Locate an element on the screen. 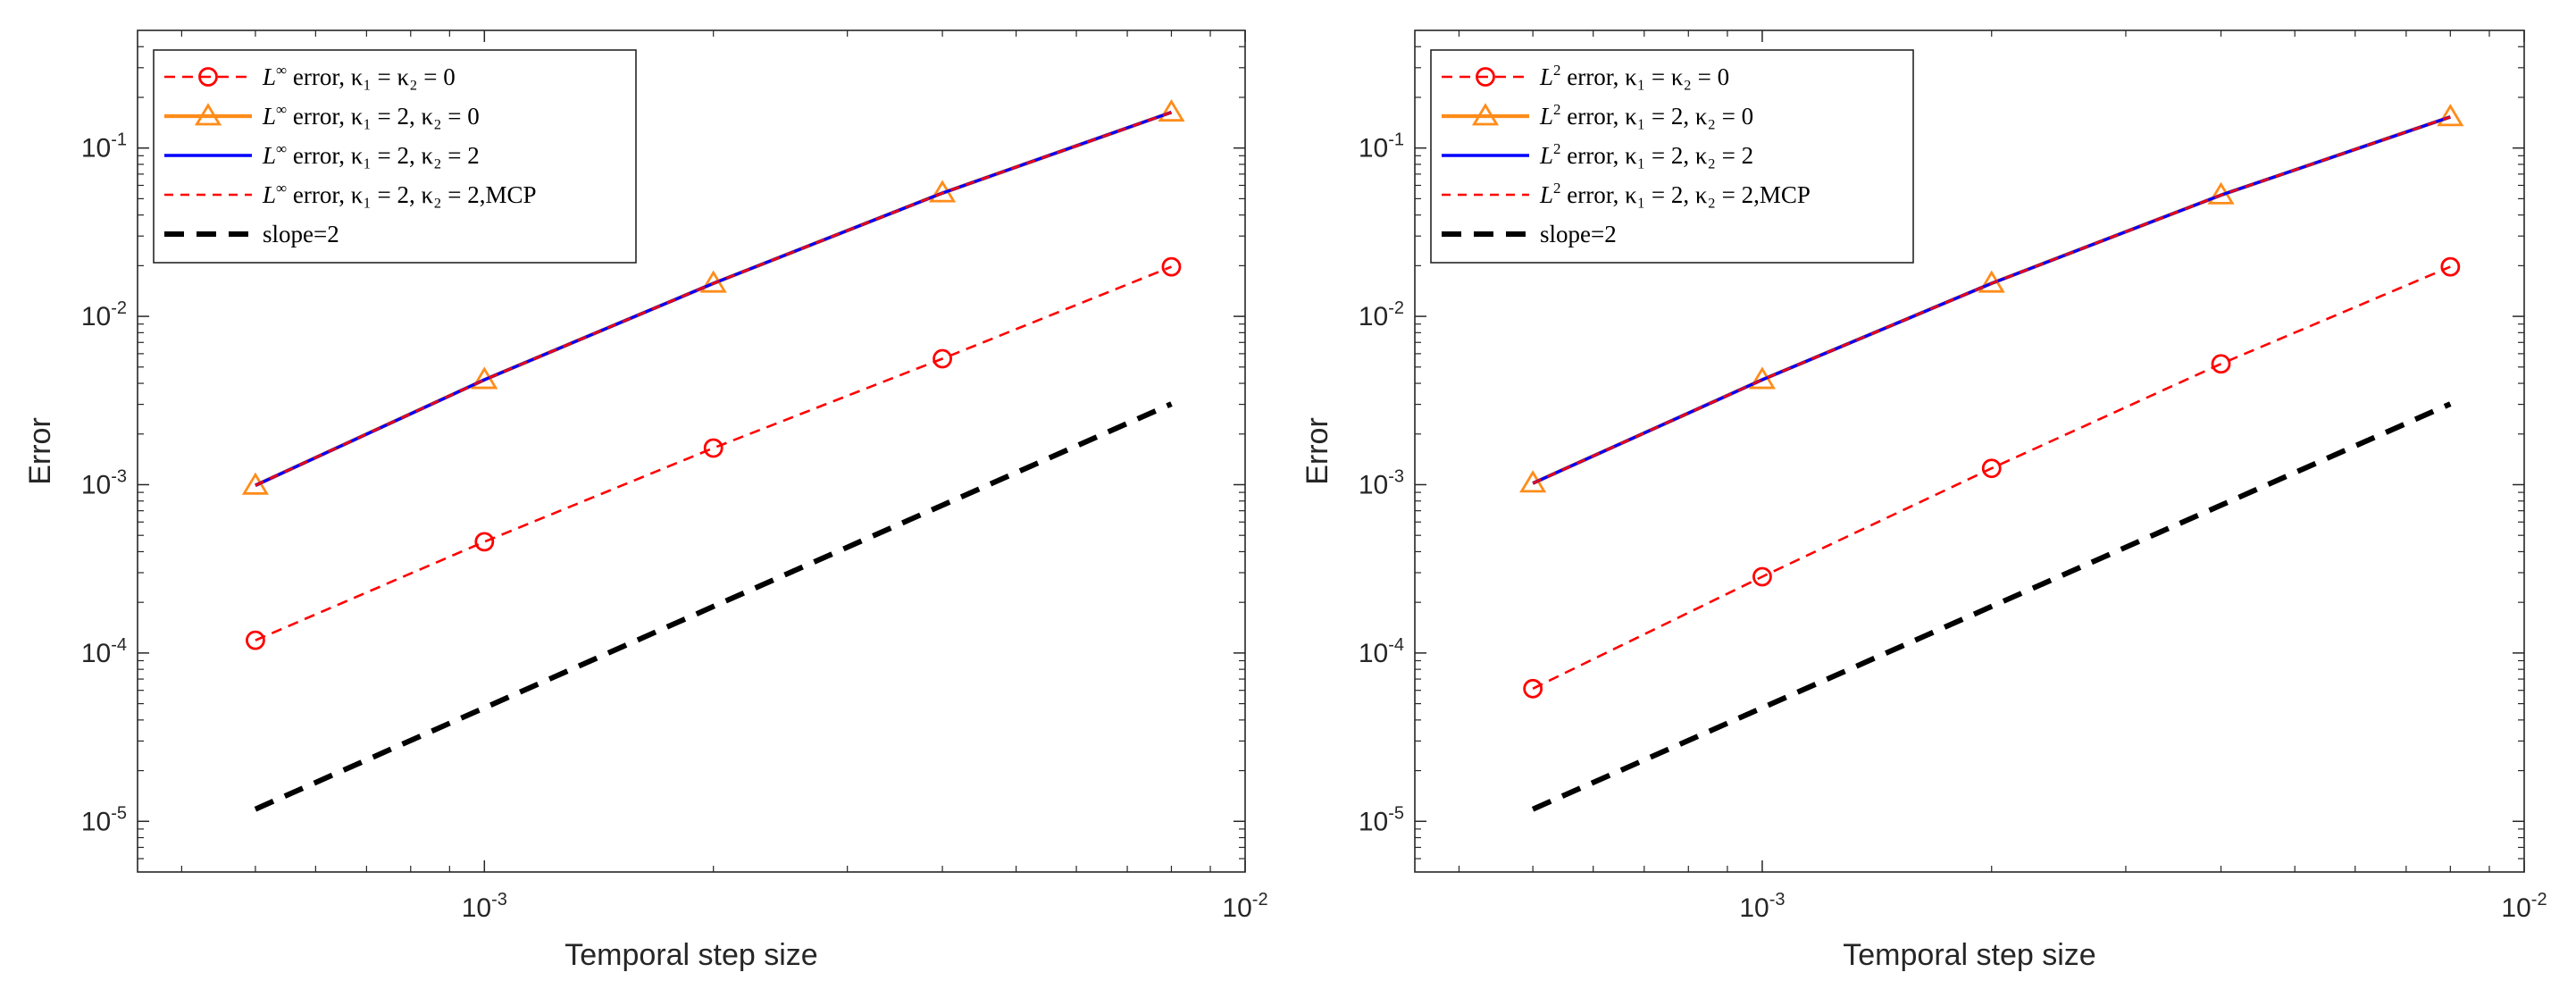  legend-entry-label: L2 error, κ₁ = 2, κ₂ = 2 is located at coordinates (1646, 154).